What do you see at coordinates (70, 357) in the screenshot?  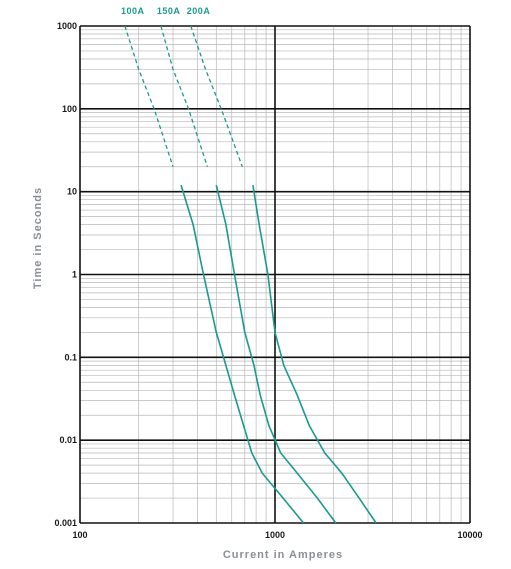 I see `y-tick-label: 0.1` at bounding box center [70, 357].